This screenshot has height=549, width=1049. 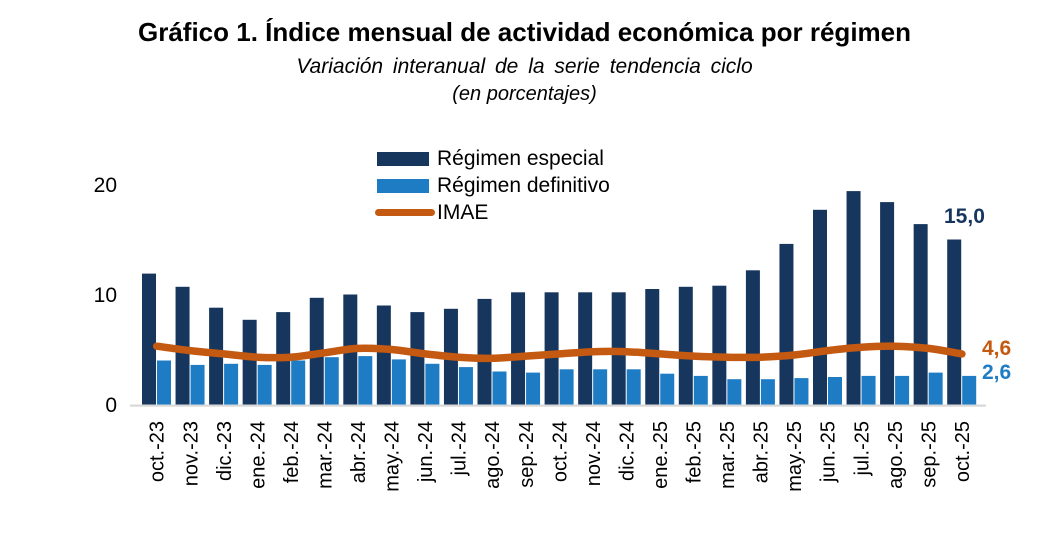 I want to click on legend-swatch-regimen-especial, so click(x=403, y=158).